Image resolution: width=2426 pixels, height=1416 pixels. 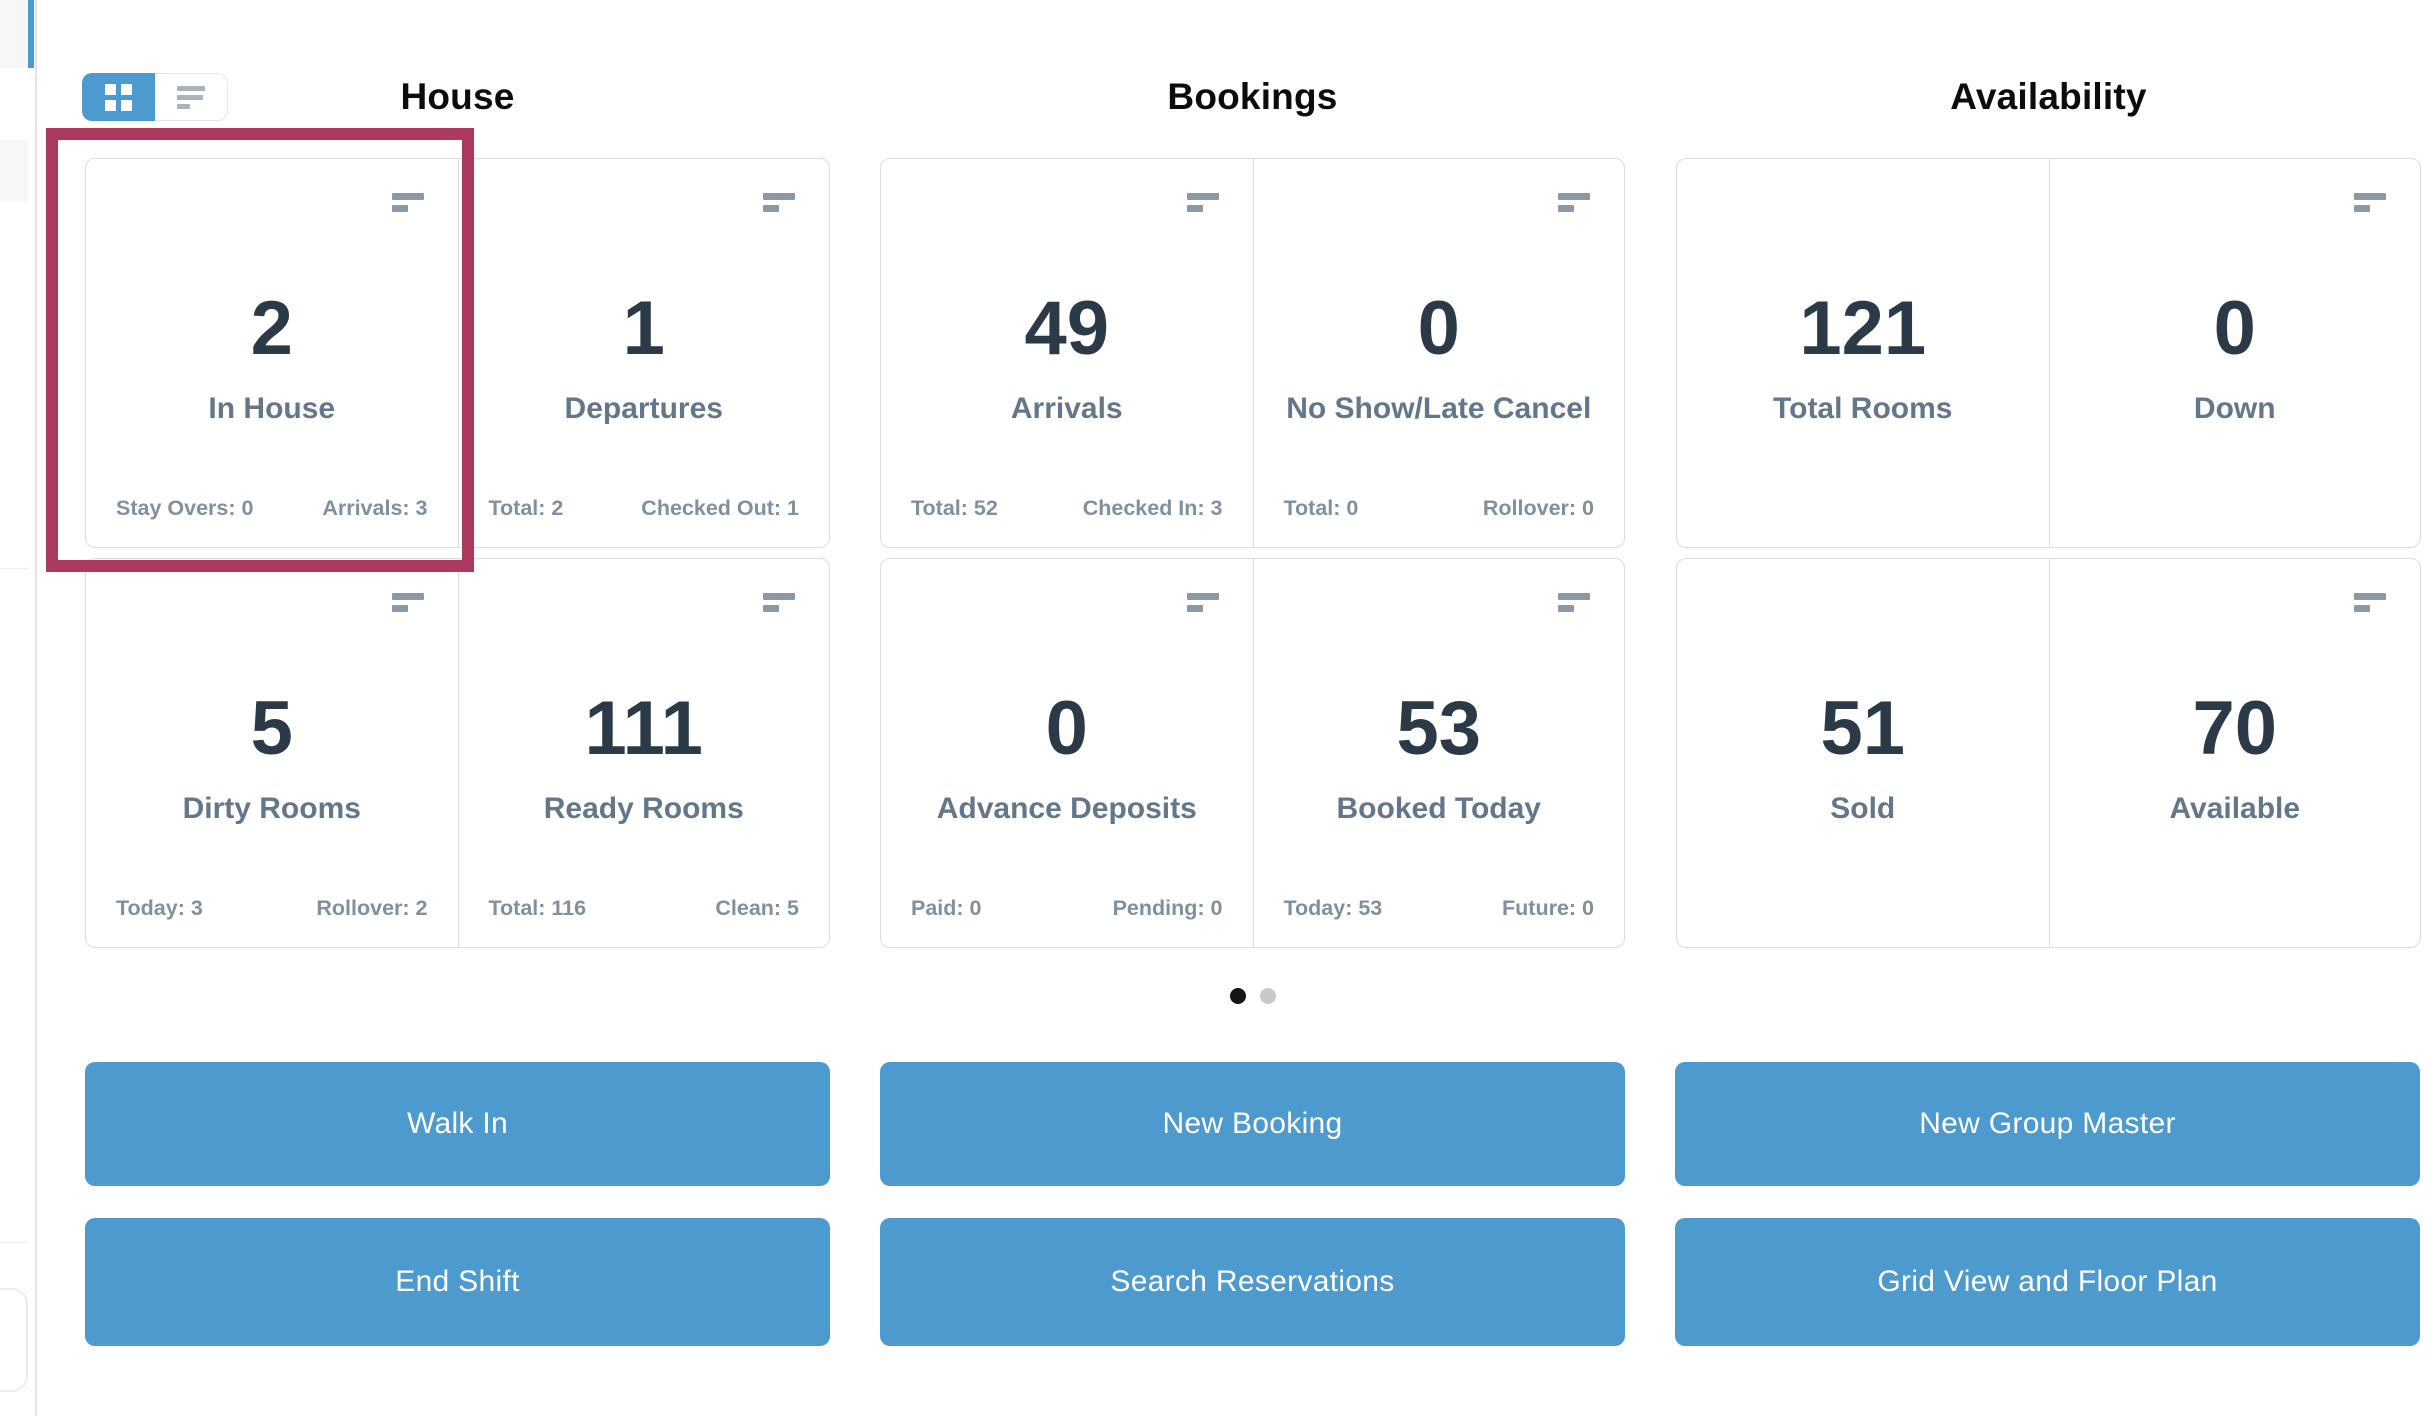 What do you see at coordinates (31, 34) in the screenshot?
I see `sidebar-active-indicator` at bounding box center [31, 34].